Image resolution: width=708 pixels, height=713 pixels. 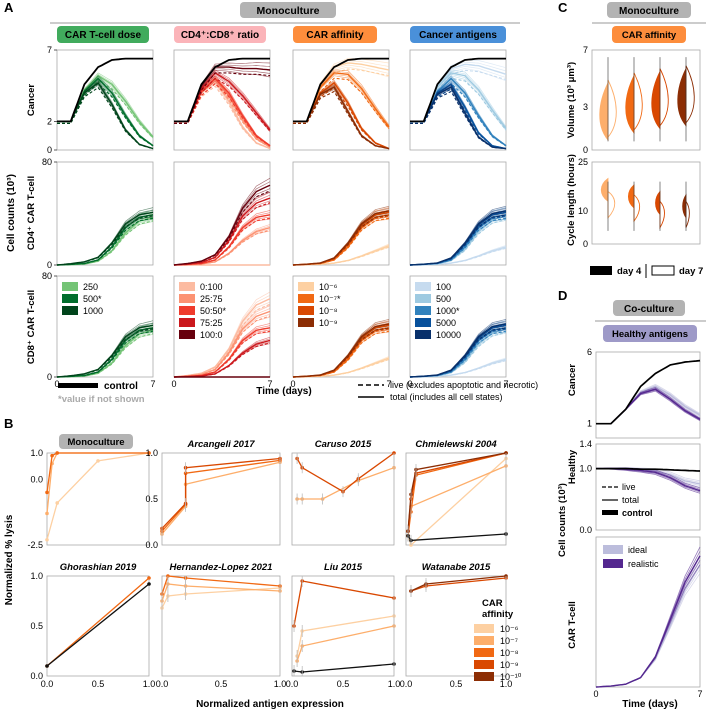 What do you see at coordinates (663, 270) in the screenshot?
I see `day7-swatch` at bounding box center [663, 270].